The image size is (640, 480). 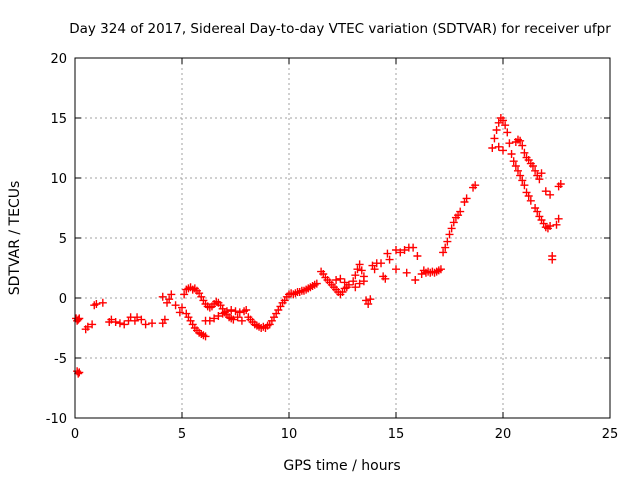 What do you see at coordinates (63, 299) in the screenshot?
I see `y-tick-label: 0` at bounding box center [63, 299].